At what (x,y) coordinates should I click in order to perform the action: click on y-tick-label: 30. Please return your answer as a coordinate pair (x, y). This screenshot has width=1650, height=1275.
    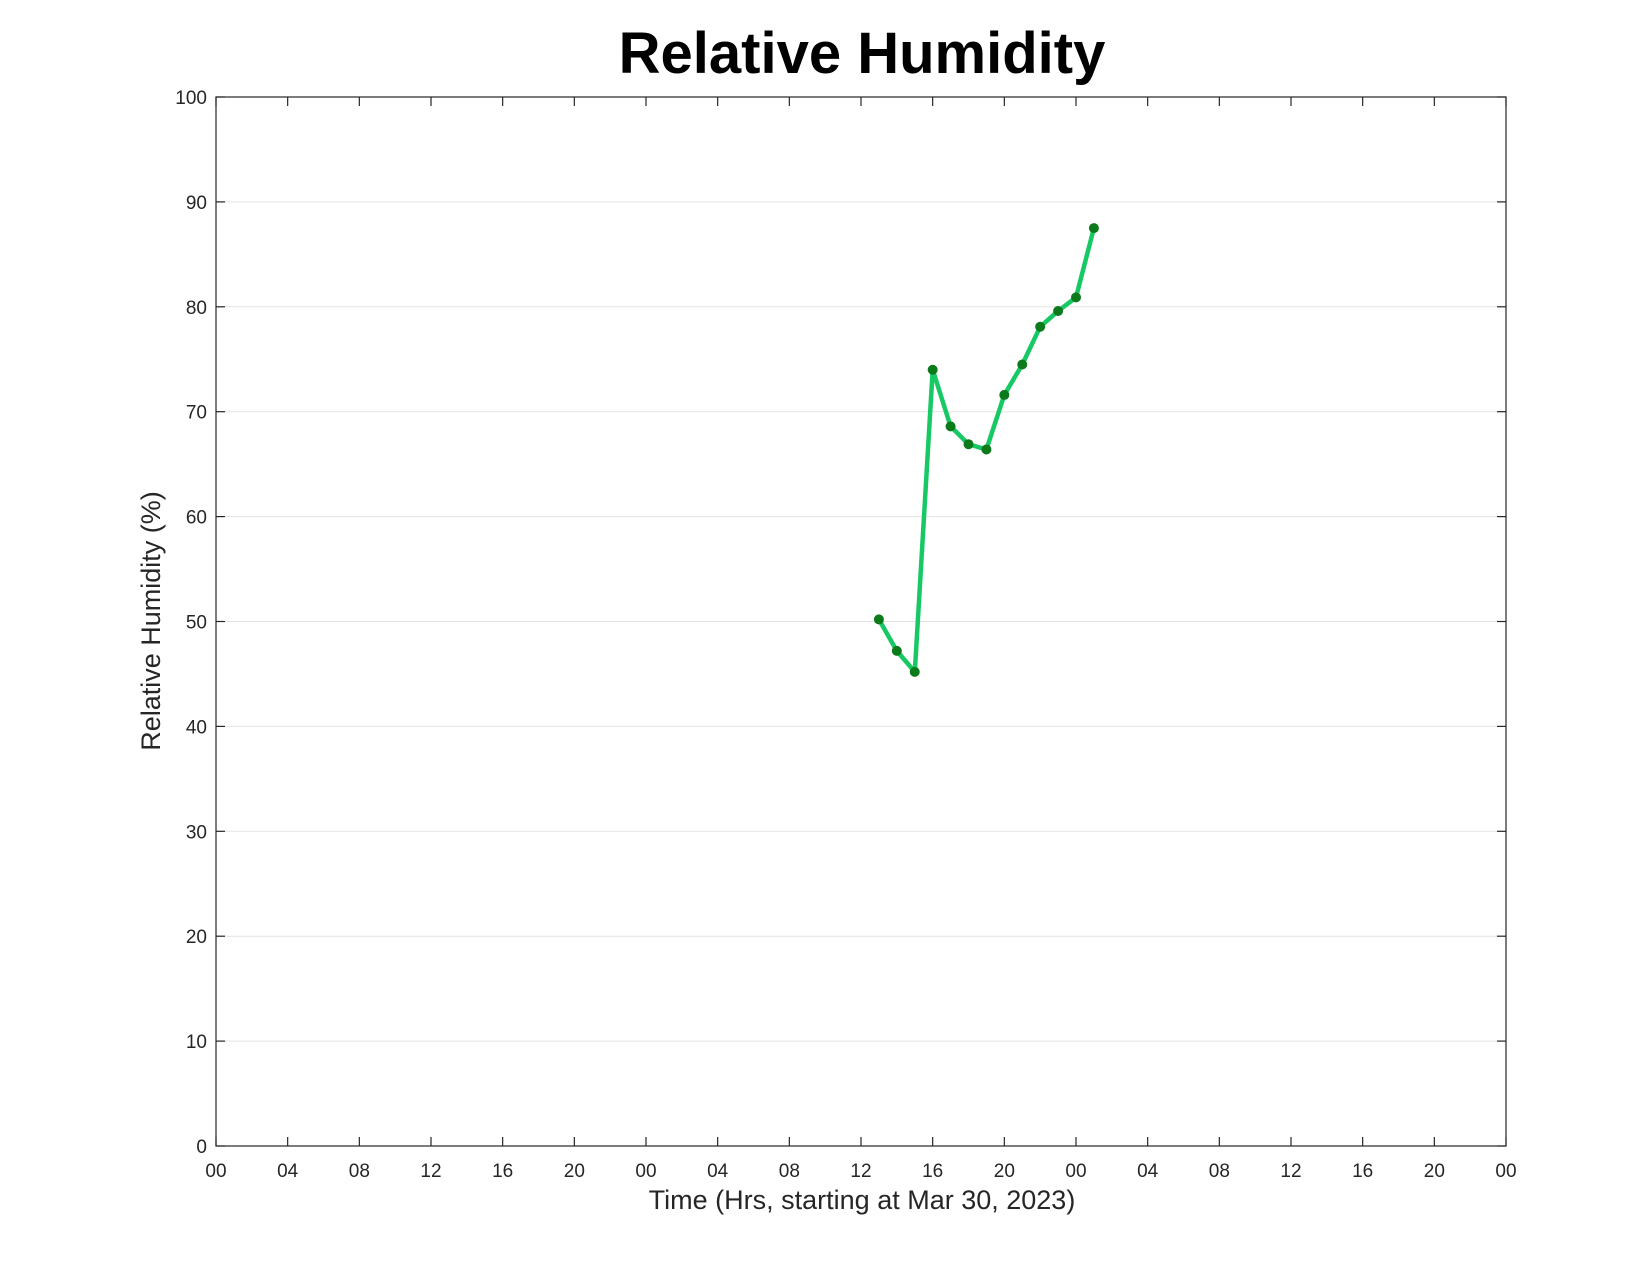
    Looking at the image, I should click on (196, 832).